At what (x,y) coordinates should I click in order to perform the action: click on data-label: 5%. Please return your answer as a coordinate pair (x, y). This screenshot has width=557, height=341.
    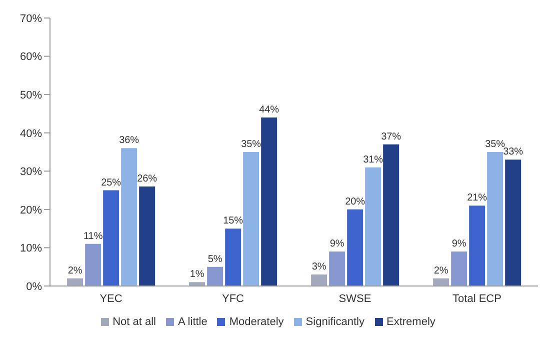
    Looking at the image, I should click on (215, 259).